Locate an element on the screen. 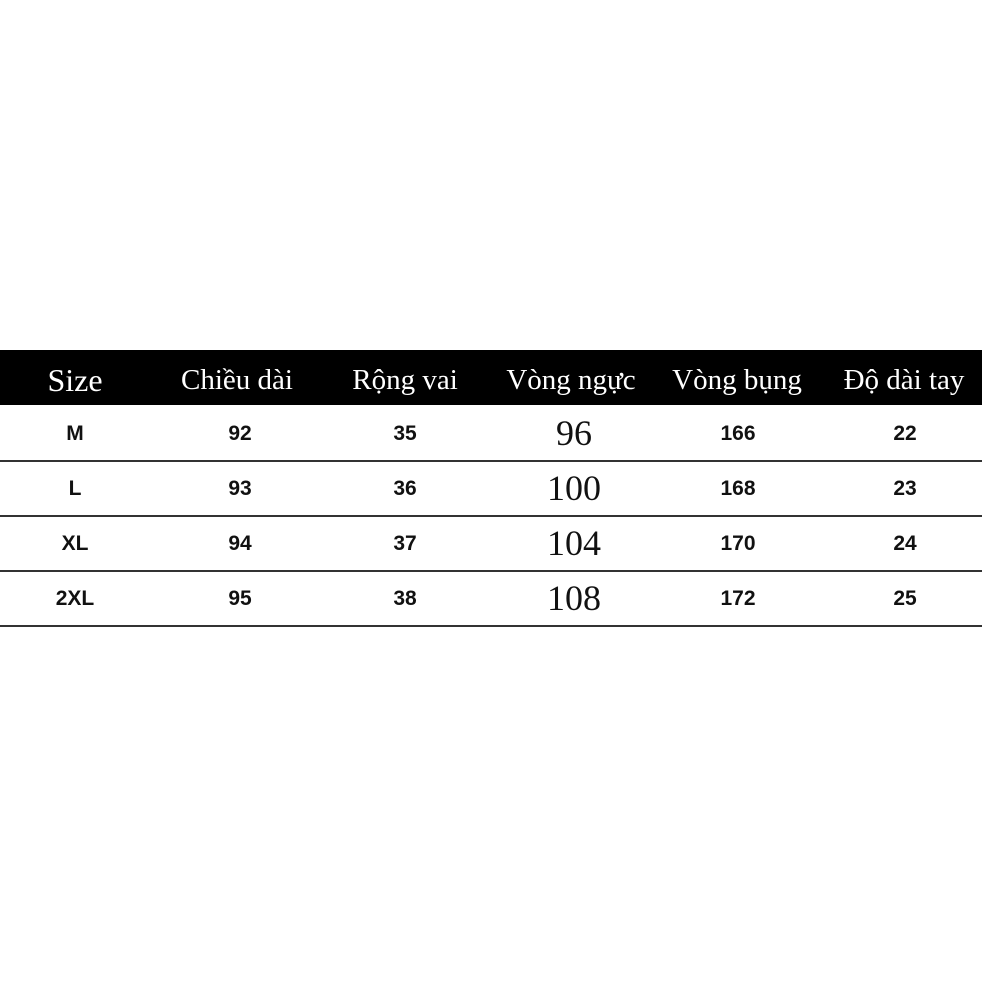  cell-waist: 168 is located at coordinates (738, 488).